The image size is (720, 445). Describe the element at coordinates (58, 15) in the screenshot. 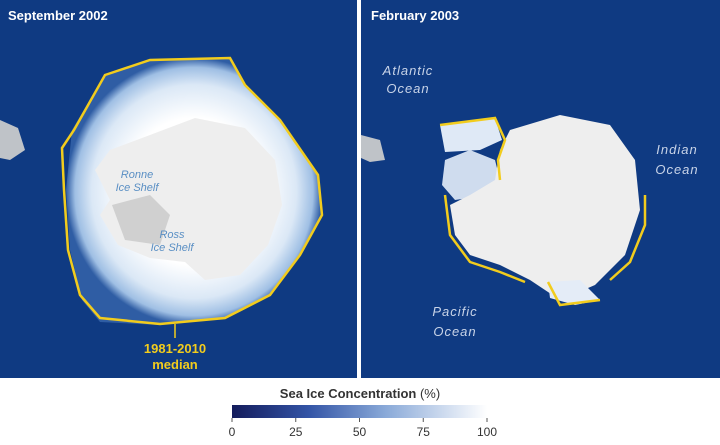

I see `panel-title: September 2002` at that location.